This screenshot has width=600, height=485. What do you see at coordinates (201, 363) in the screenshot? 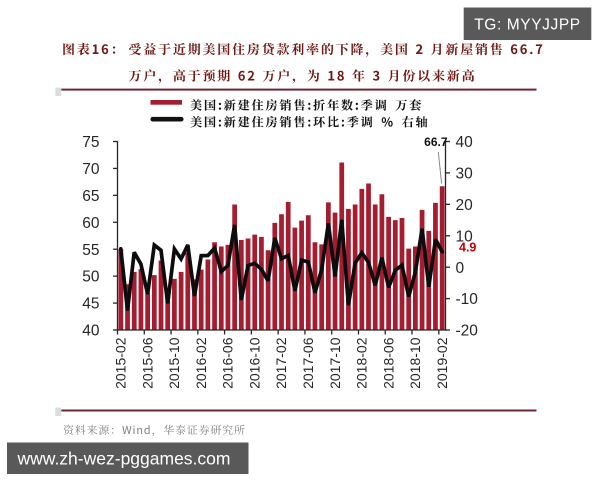
I see `svg-text: 2016-02` at bounding box center [201, 363].